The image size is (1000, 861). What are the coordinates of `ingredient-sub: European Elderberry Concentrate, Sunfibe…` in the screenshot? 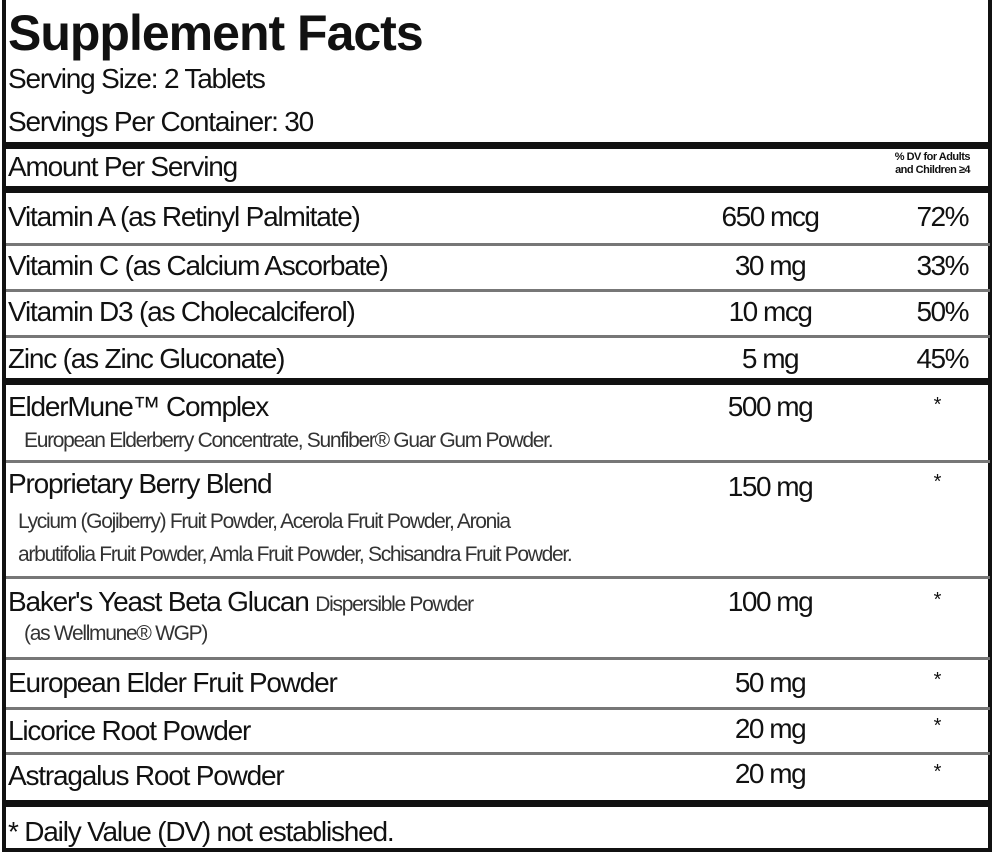 It's located at (289, 440).